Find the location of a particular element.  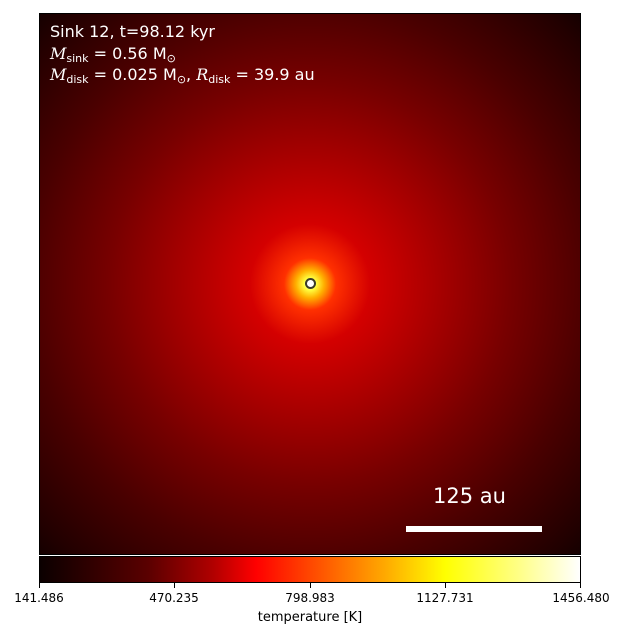

r-disk-sub: disk is located at coordinates (219, 79).